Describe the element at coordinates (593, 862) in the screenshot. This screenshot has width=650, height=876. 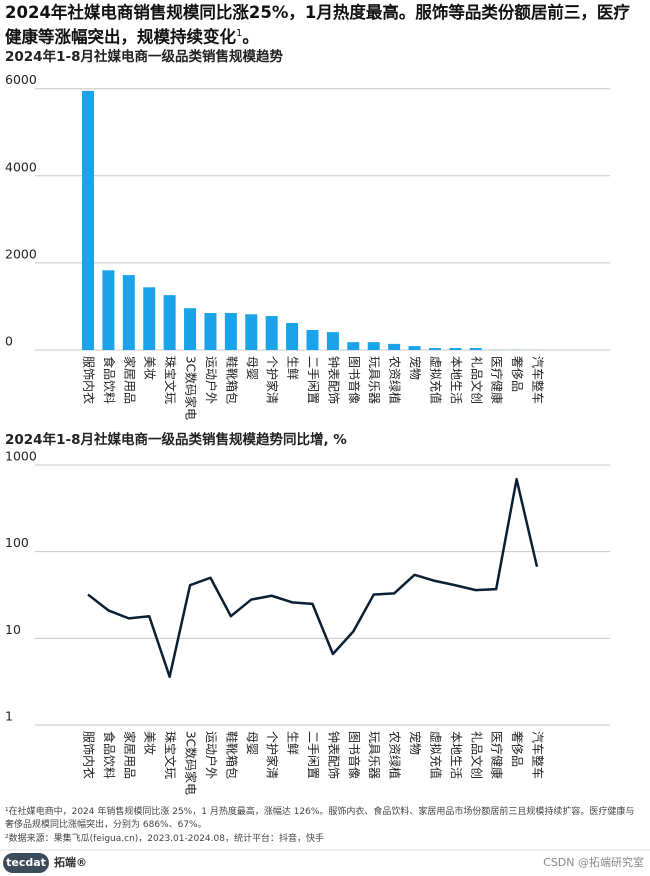
I see `watermark: CSDN @拓端研究室` at that location.